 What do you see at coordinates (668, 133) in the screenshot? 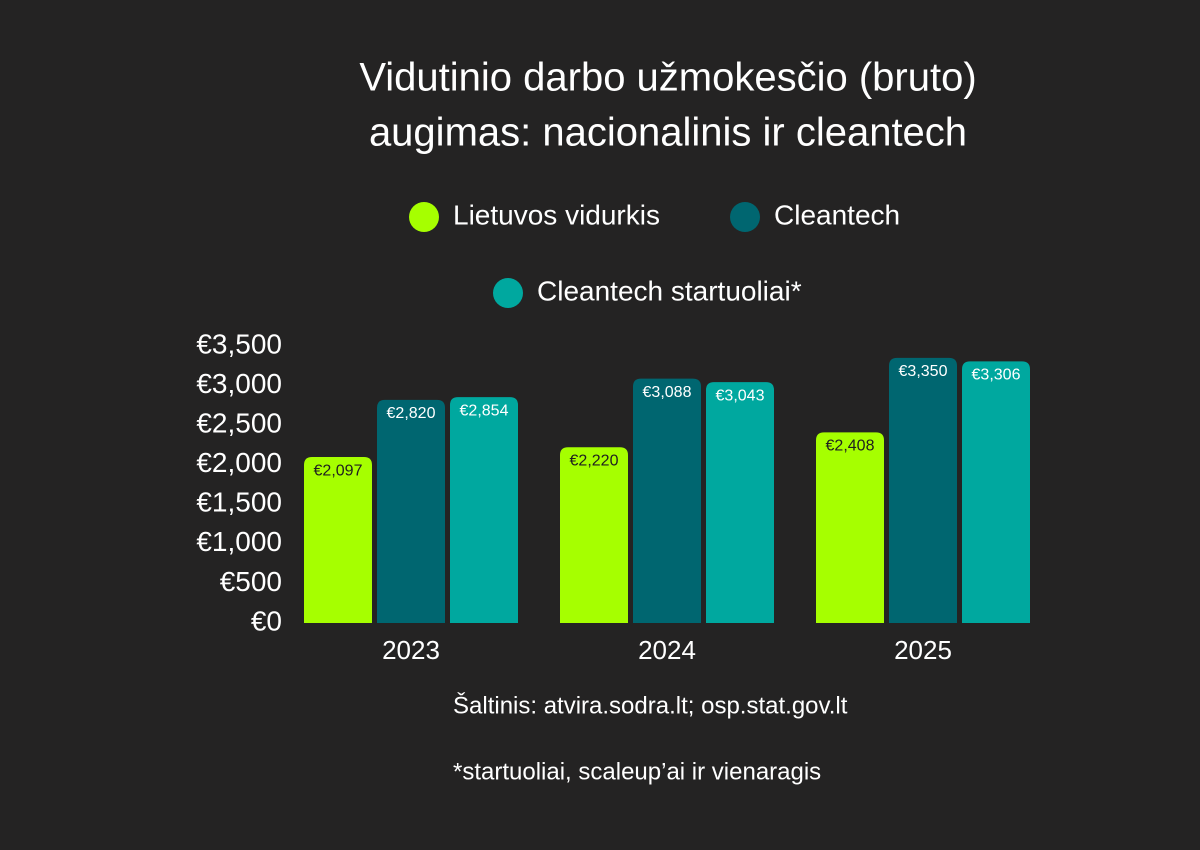
I see `chart-title: augimas: nacionalinis ir cleantech` at bounding box center [668, 133].